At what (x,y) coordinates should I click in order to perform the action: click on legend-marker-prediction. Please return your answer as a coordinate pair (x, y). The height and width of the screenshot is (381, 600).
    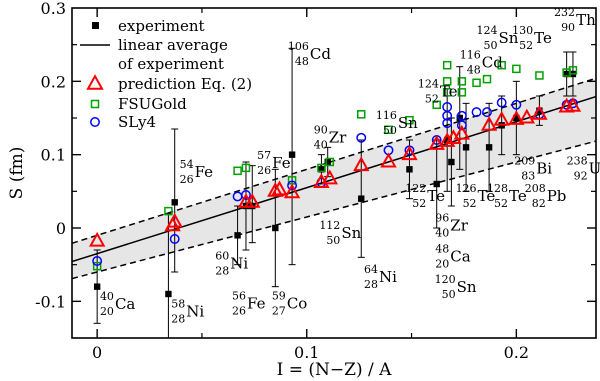
    Looking at the image, I should click on (95, 82).